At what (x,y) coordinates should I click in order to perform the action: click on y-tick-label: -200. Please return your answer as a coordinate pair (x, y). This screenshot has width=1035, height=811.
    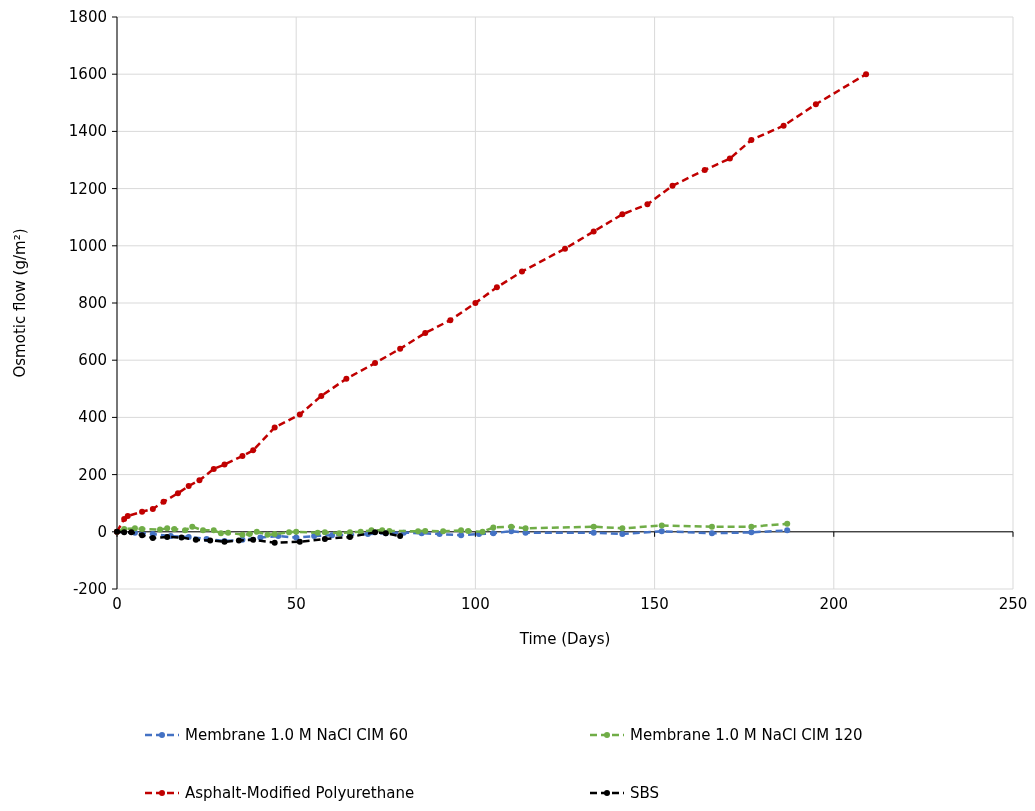
    Looking at the image, I should click on (89, 589).